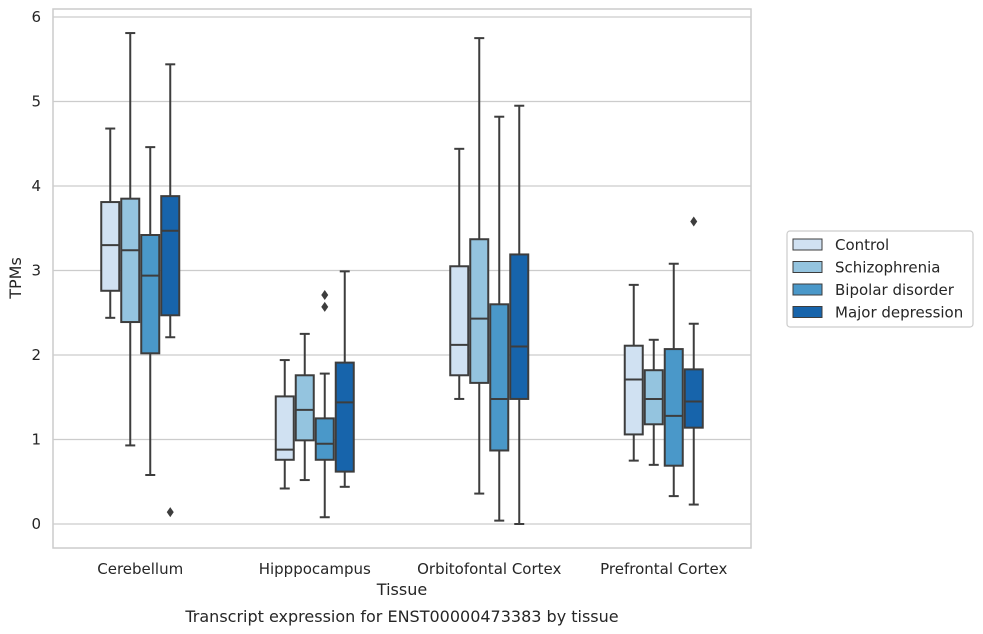 This screenshot has width=983, height=634. I want to click on x-tick-label: Prefrontal Cortex, so click(663, 569).